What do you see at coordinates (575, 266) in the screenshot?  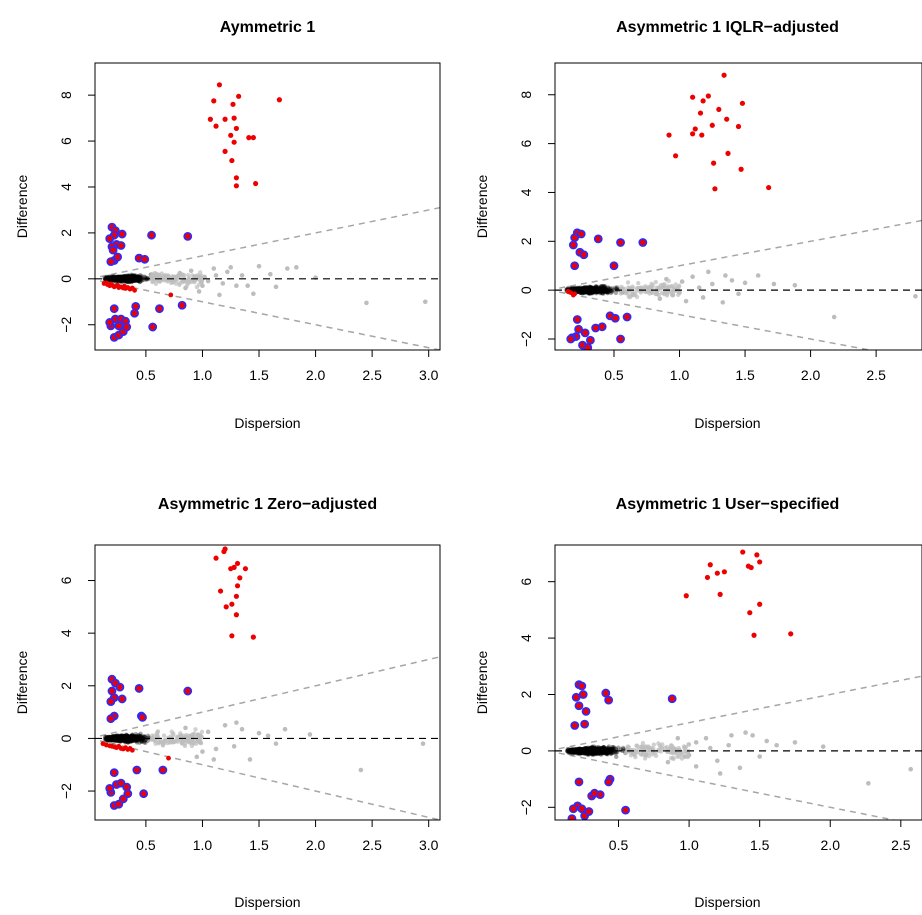 I see `highlighted-down-point` at bounding box center [575, 266].